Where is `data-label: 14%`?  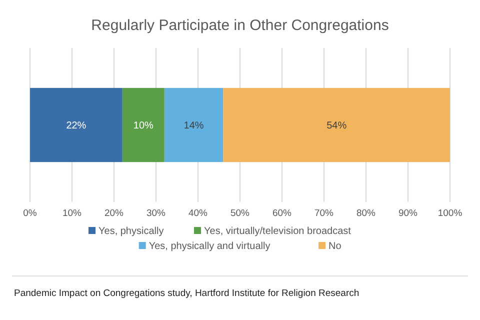
data-label: 14% is located at coordinates (194, 126).